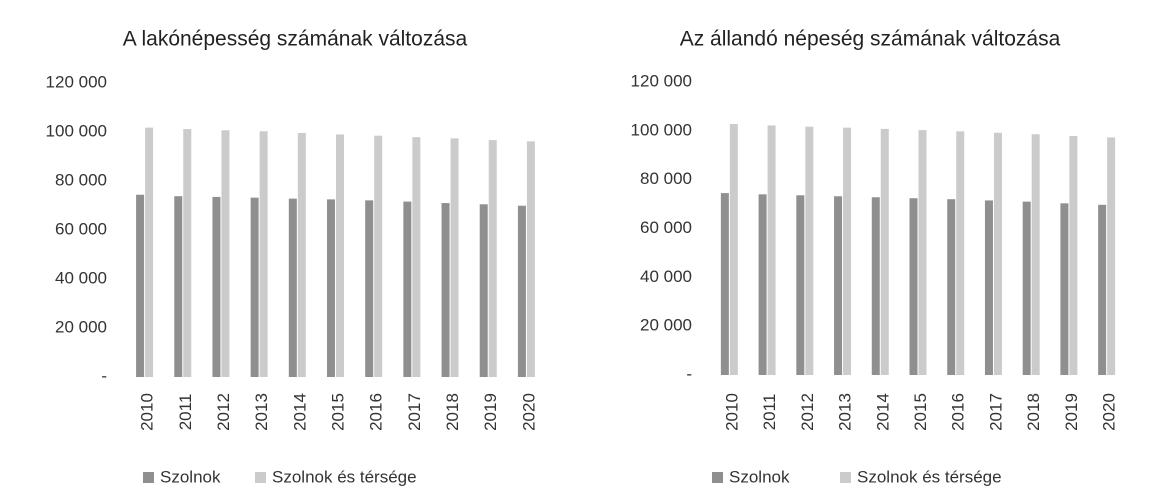 The height and width of the screenshot is (495, 1149). I want to click on chart-title: Az állandó népeség számának változása, so click(870, 39).